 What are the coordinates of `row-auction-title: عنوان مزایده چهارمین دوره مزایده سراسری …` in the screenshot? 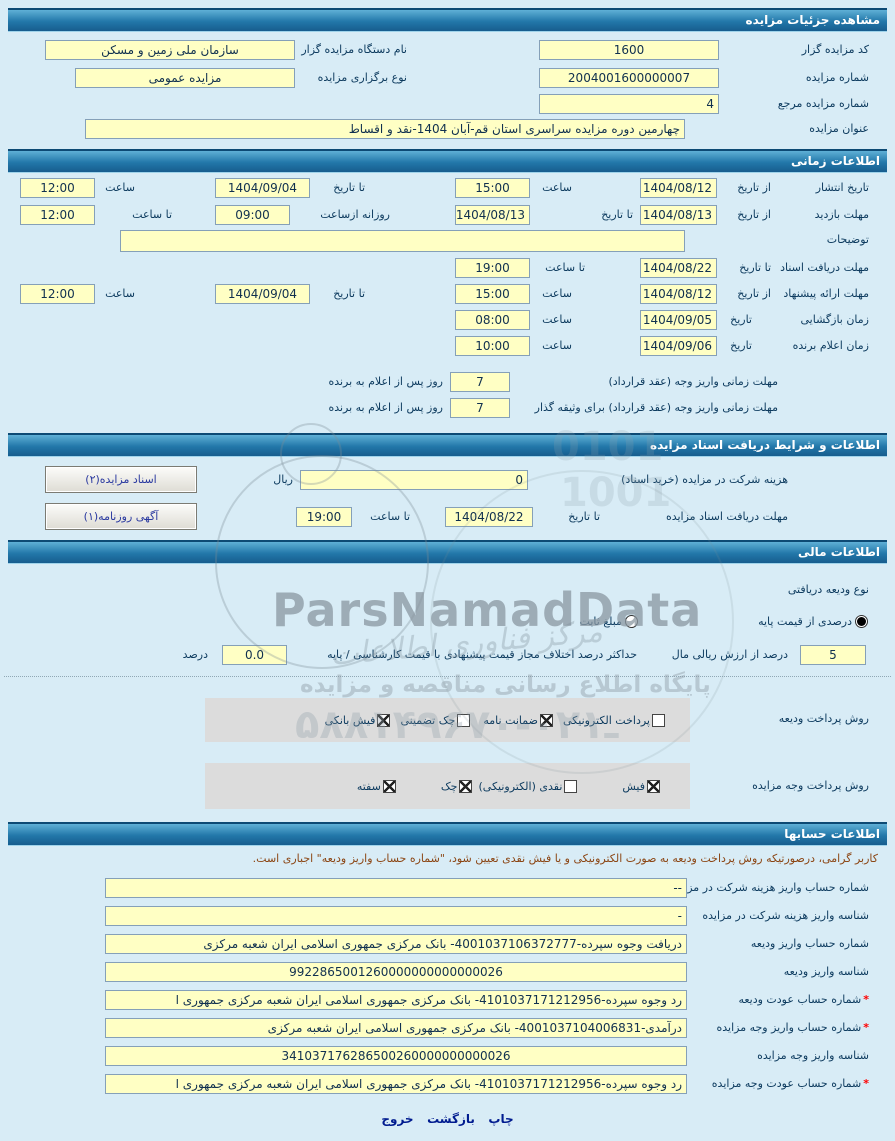 It's located at (447, 132).